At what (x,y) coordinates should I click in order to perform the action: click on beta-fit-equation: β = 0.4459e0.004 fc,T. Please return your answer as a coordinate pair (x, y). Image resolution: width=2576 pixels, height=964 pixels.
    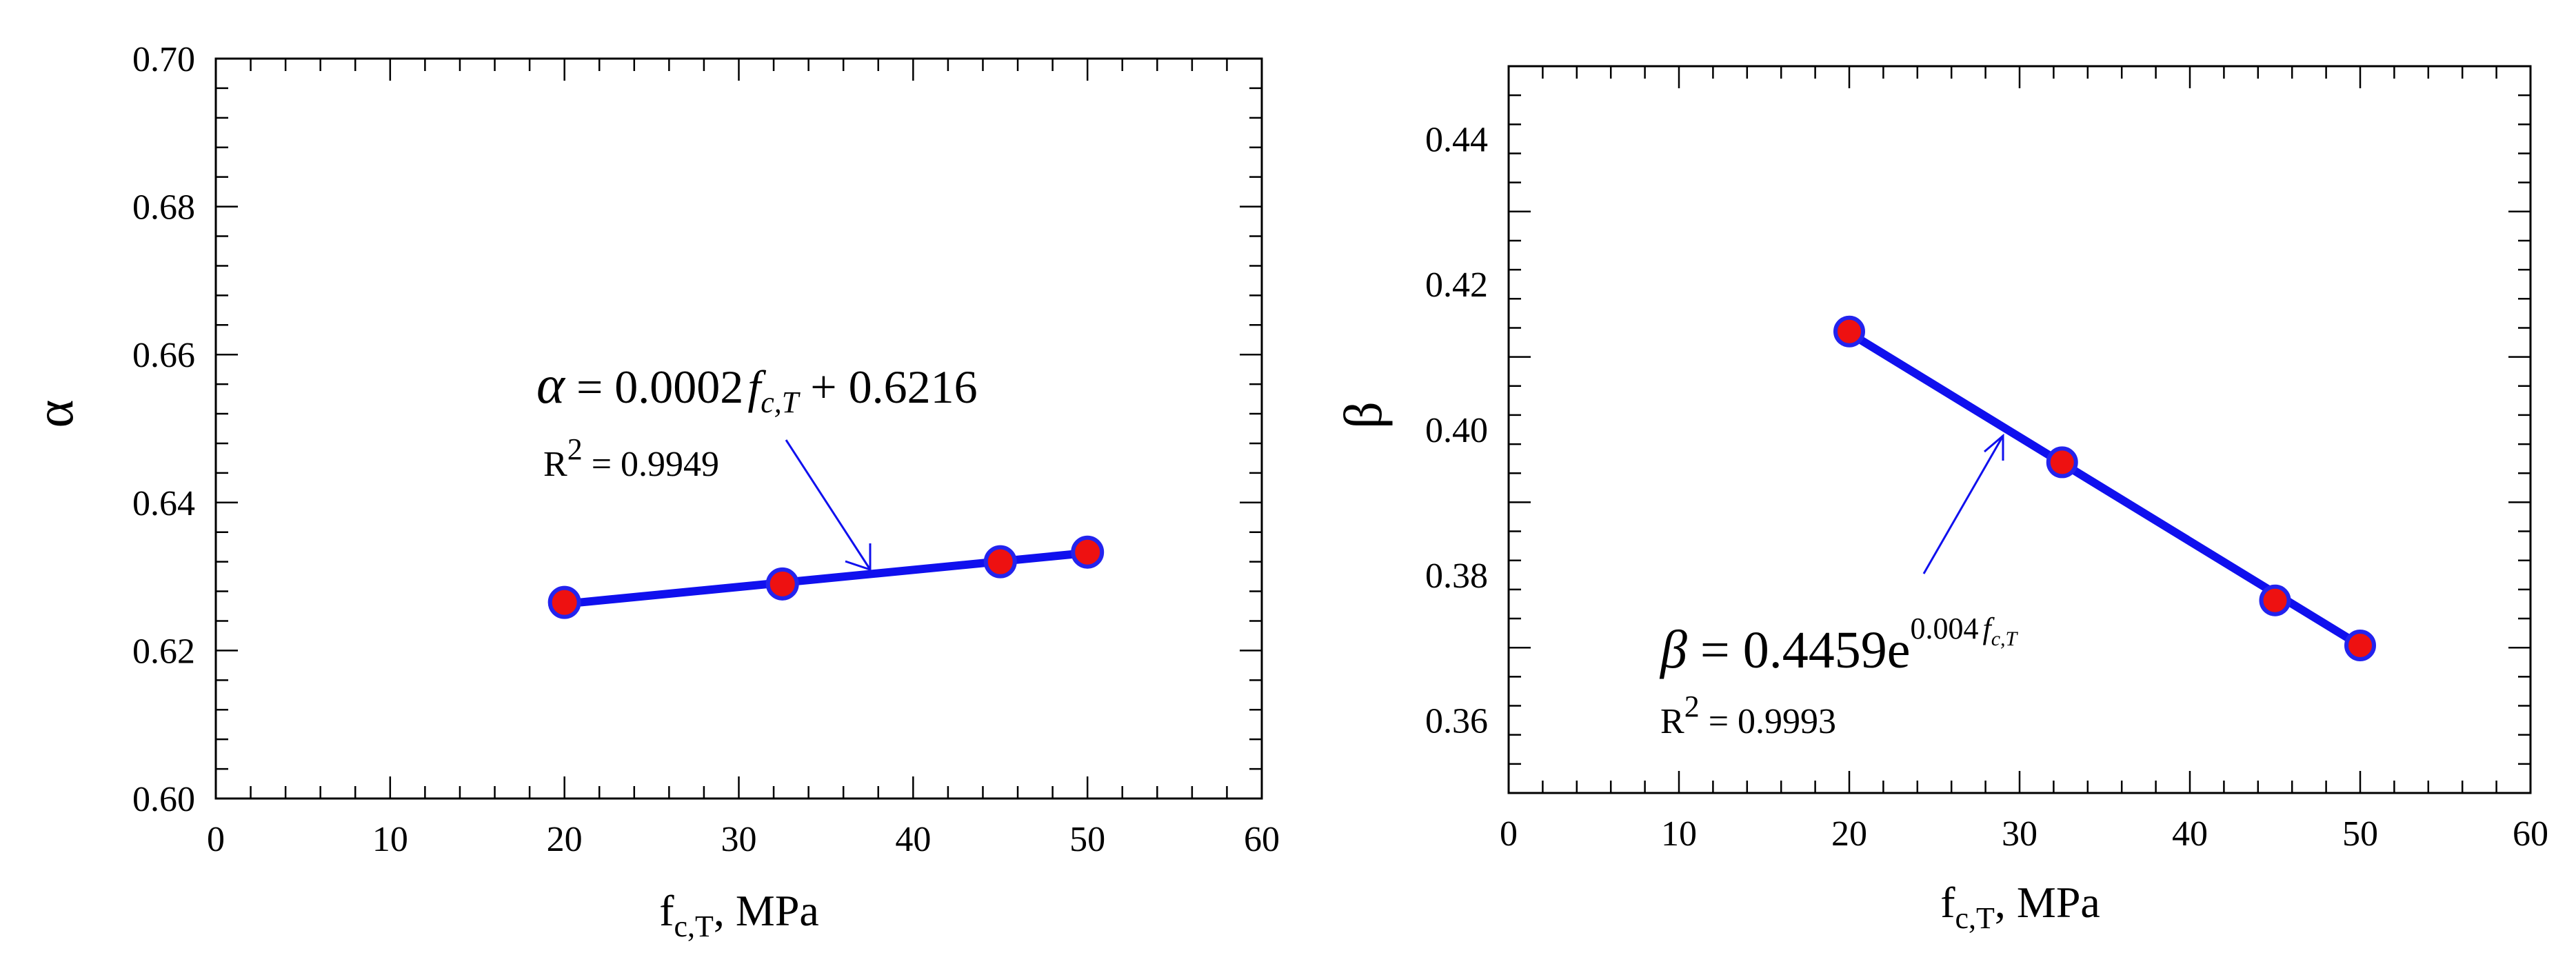
    Looking at the image, I should click on (1839, 645).